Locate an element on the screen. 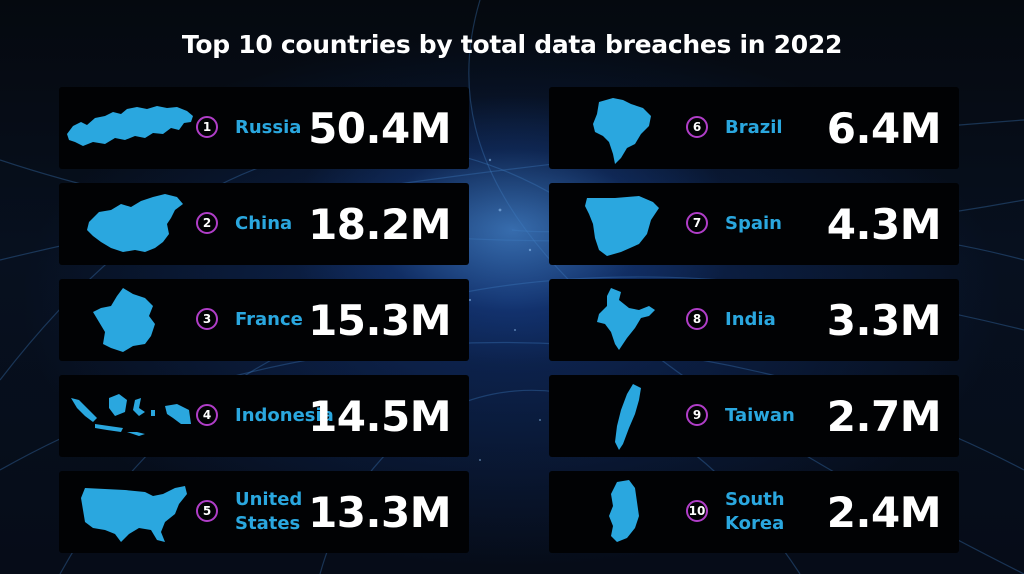  country-label: Spain is located at coordinates (753, 223).